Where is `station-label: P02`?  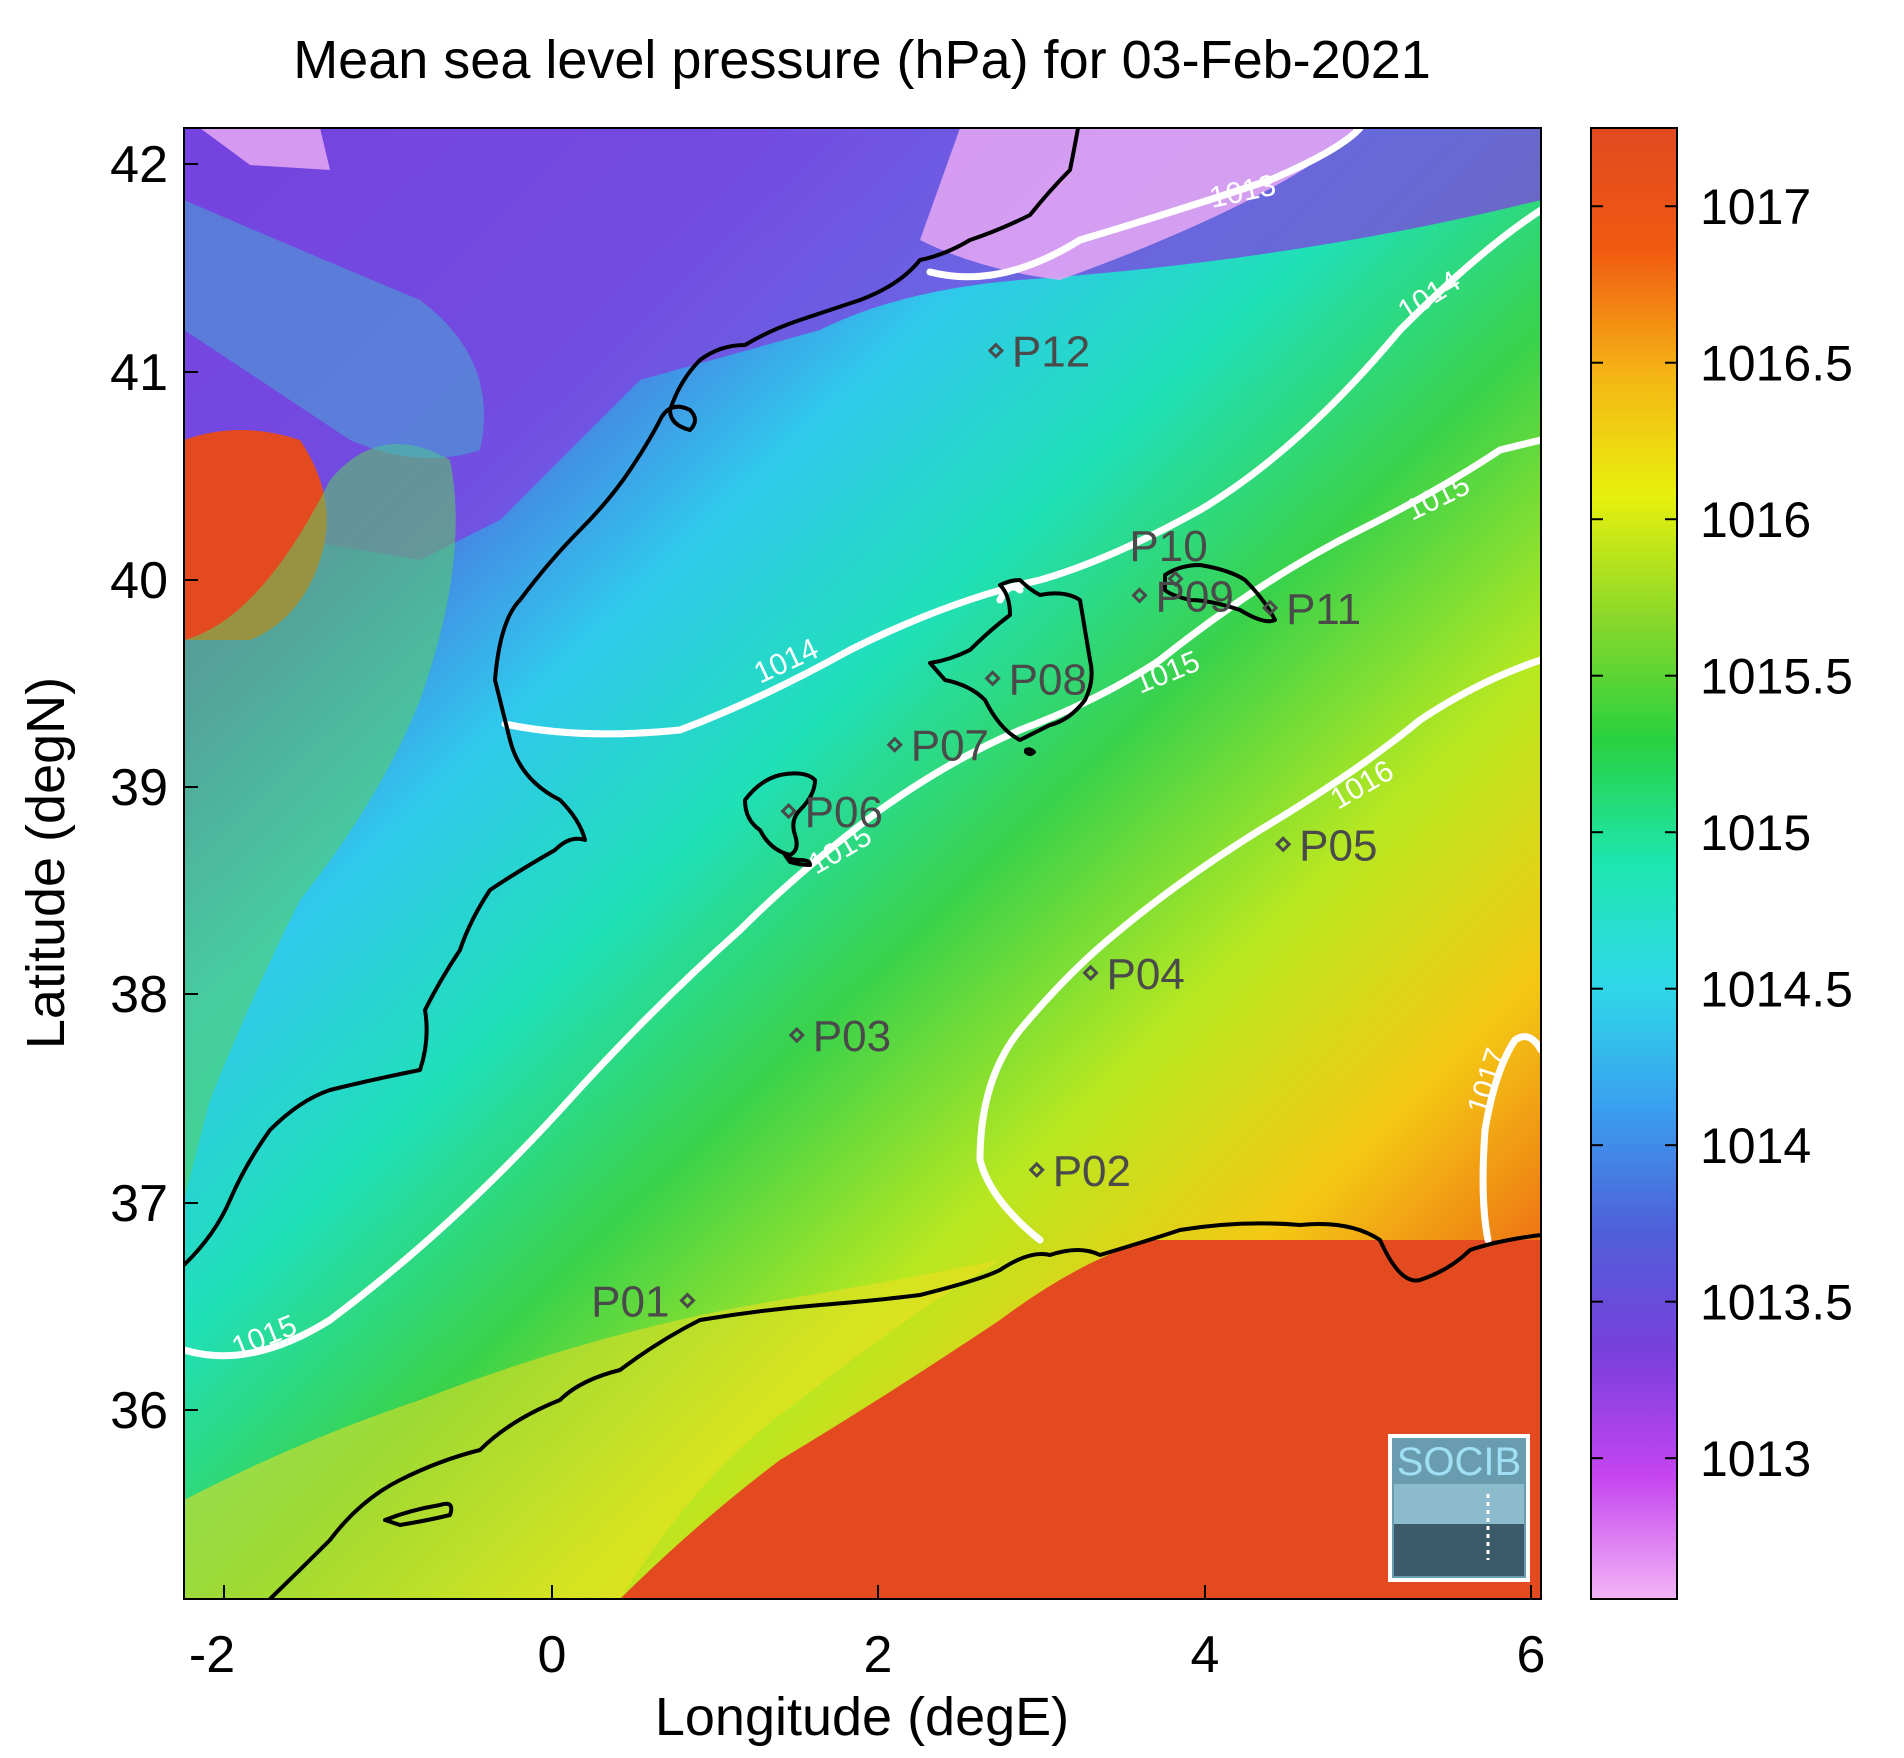
station-label: P02 is located at coordinates (1092, 1171).